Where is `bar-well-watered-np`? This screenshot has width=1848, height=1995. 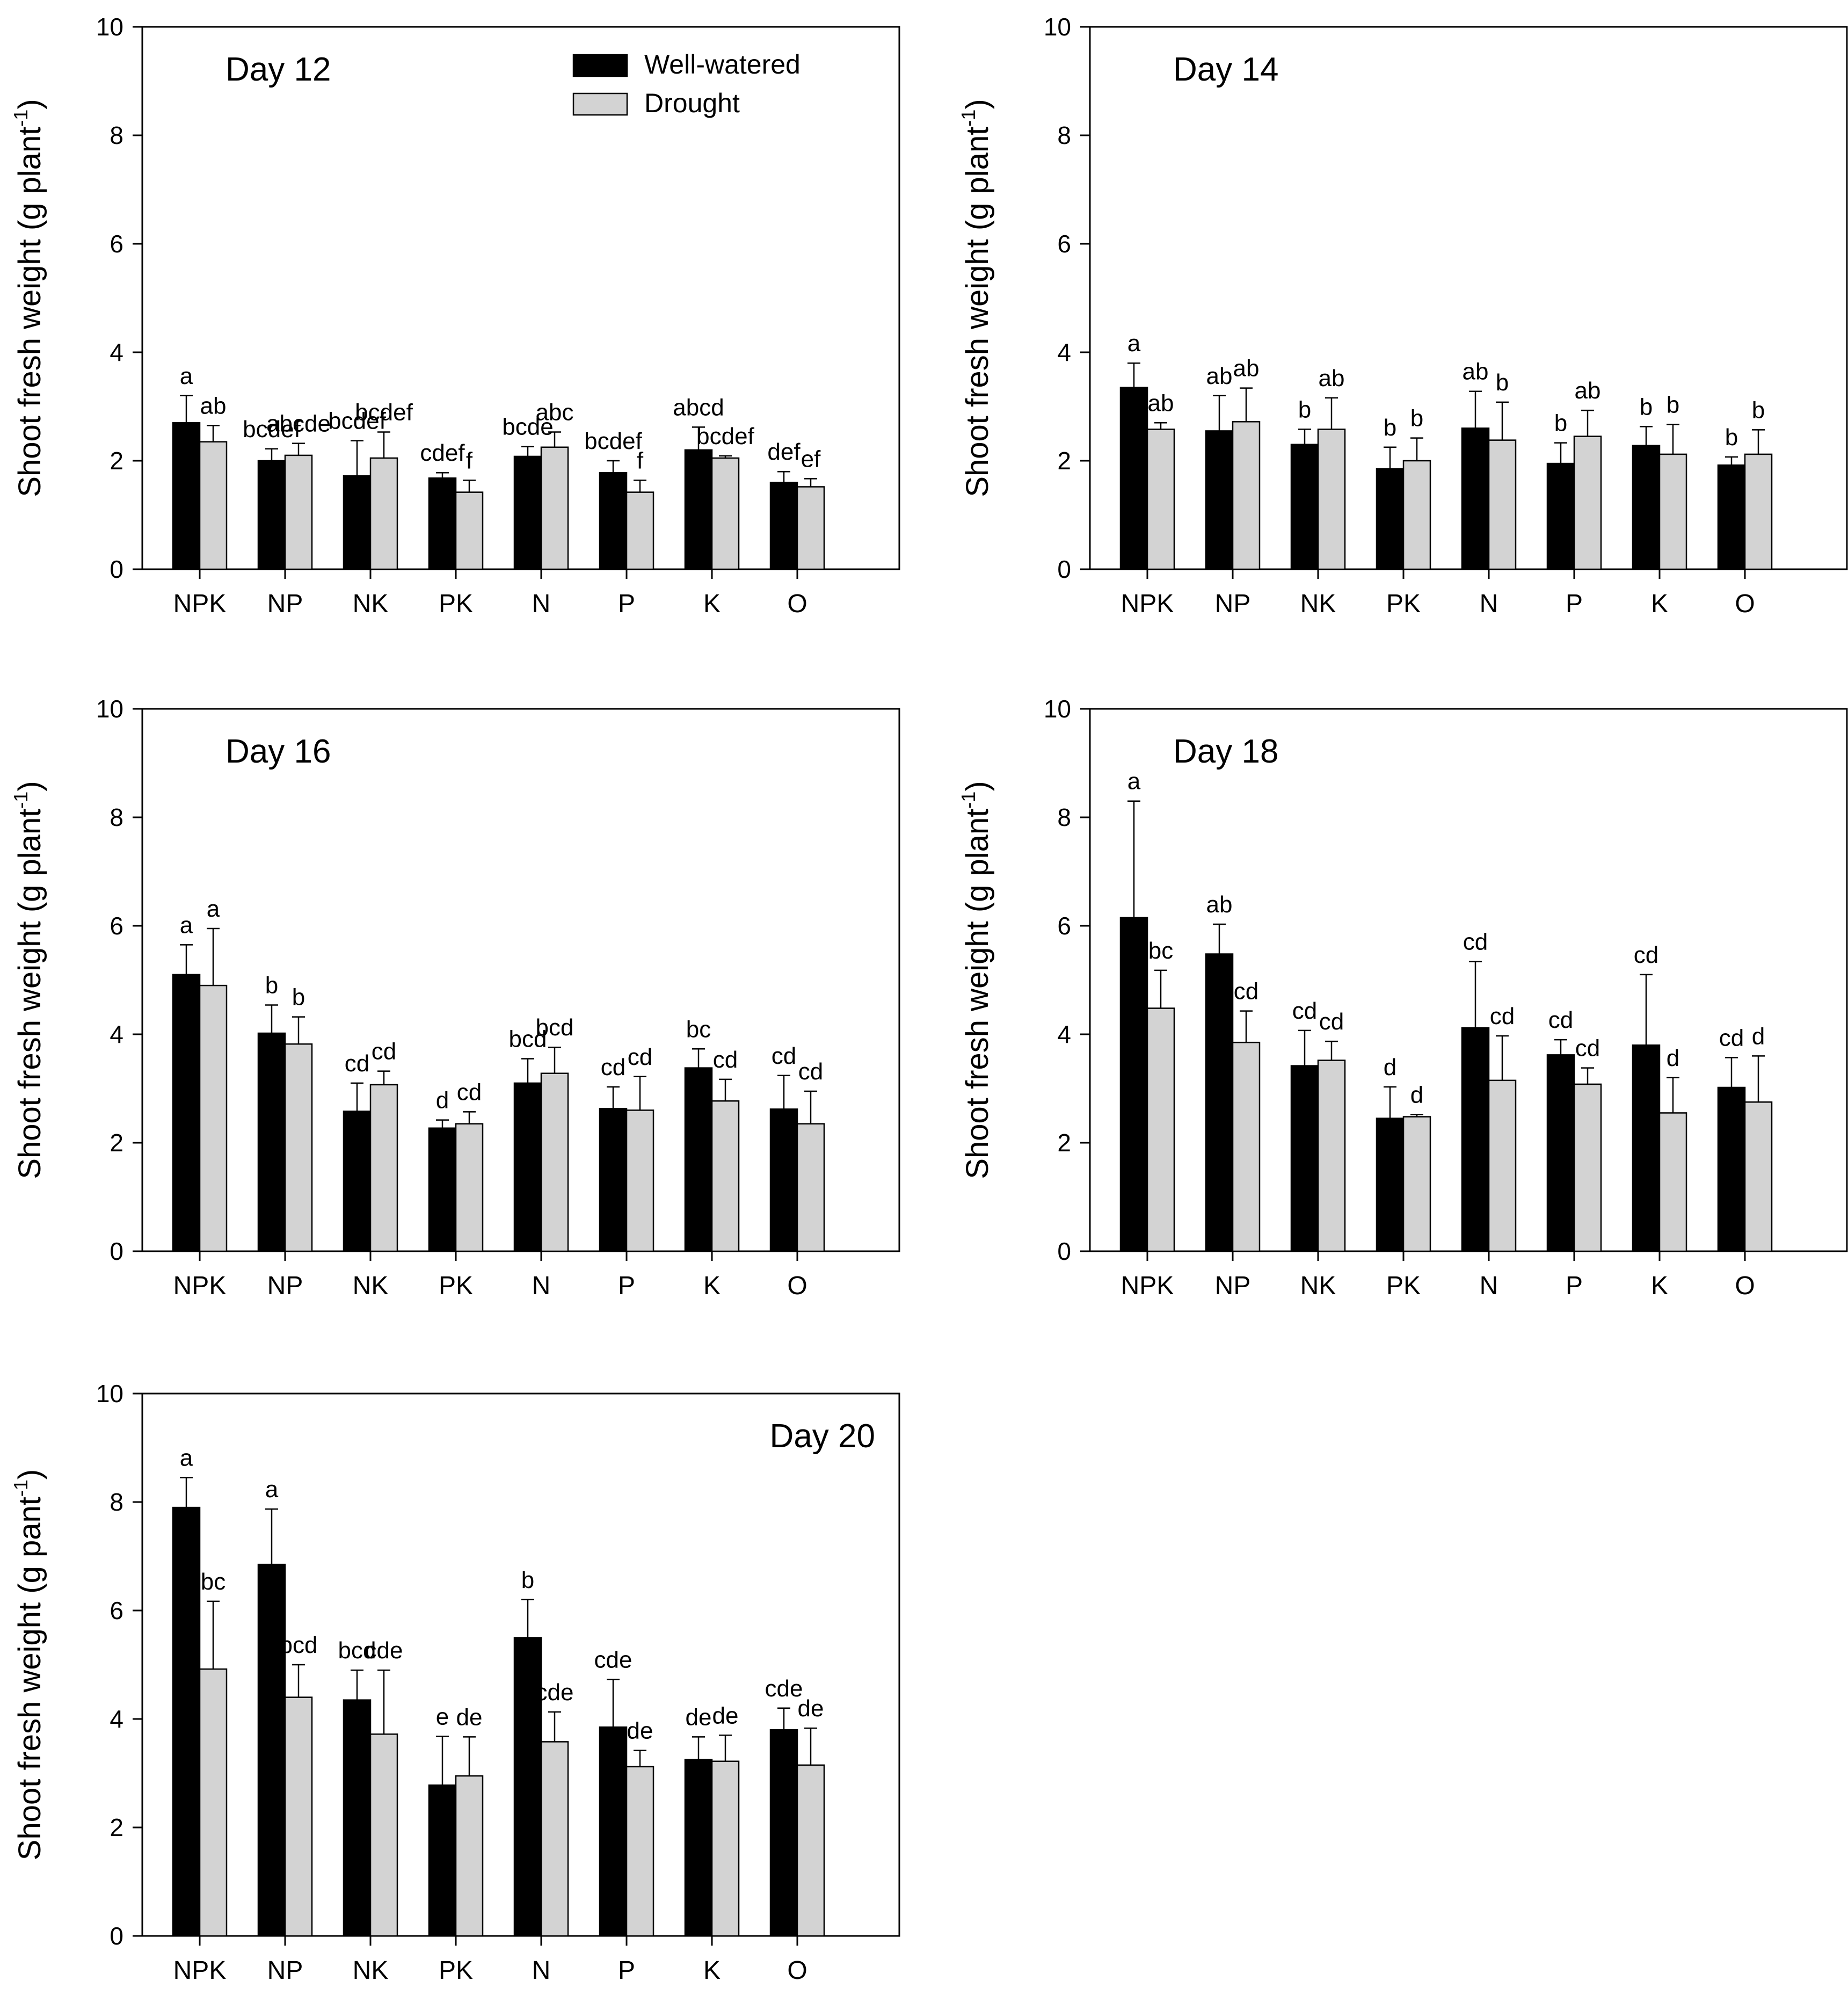 bar-well-watered-np is located at coordinates (271, 1142).